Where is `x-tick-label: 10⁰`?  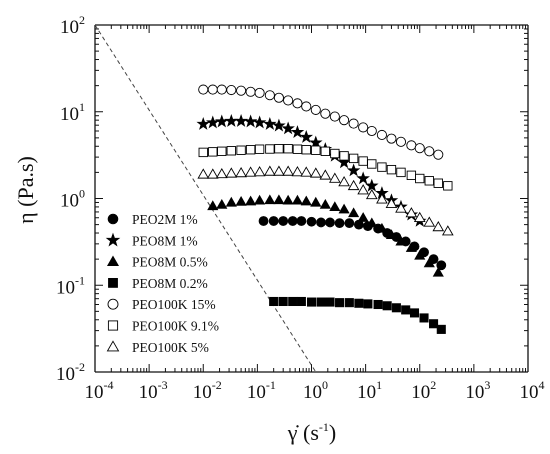 x-tick-label: 10⁰ is located at coordinates (315, 390).